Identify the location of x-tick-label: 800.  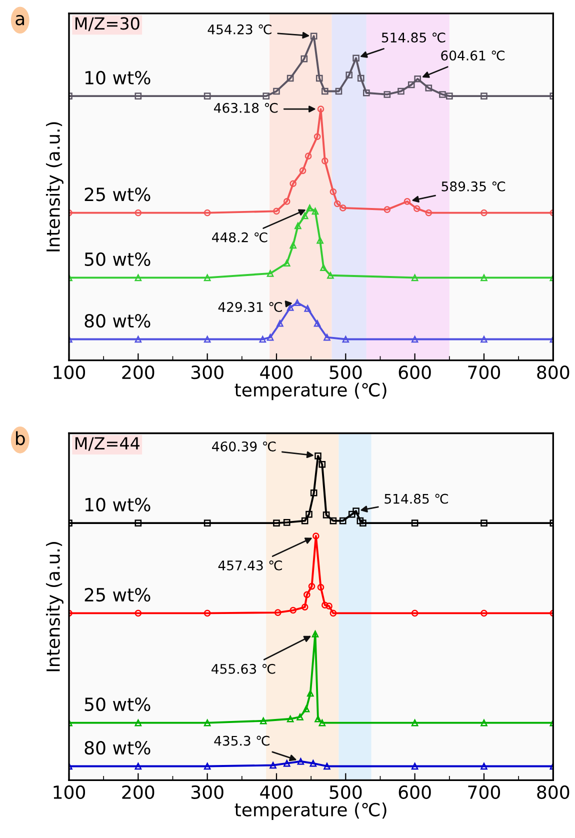
(553, 373).